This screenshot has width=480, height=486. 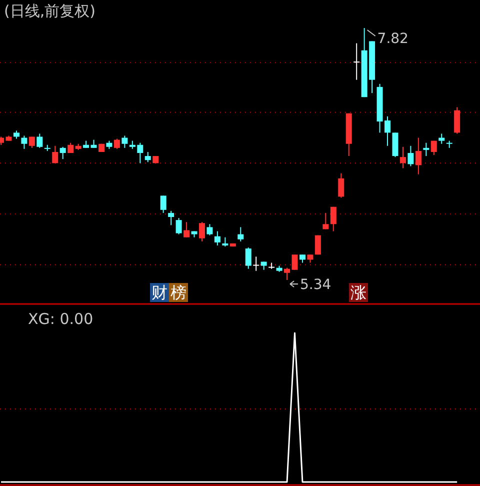 What do you see at coordinates (392, 39) in the screenshot?
I see `annotation: 7.82` at bounding box center [392, 39].